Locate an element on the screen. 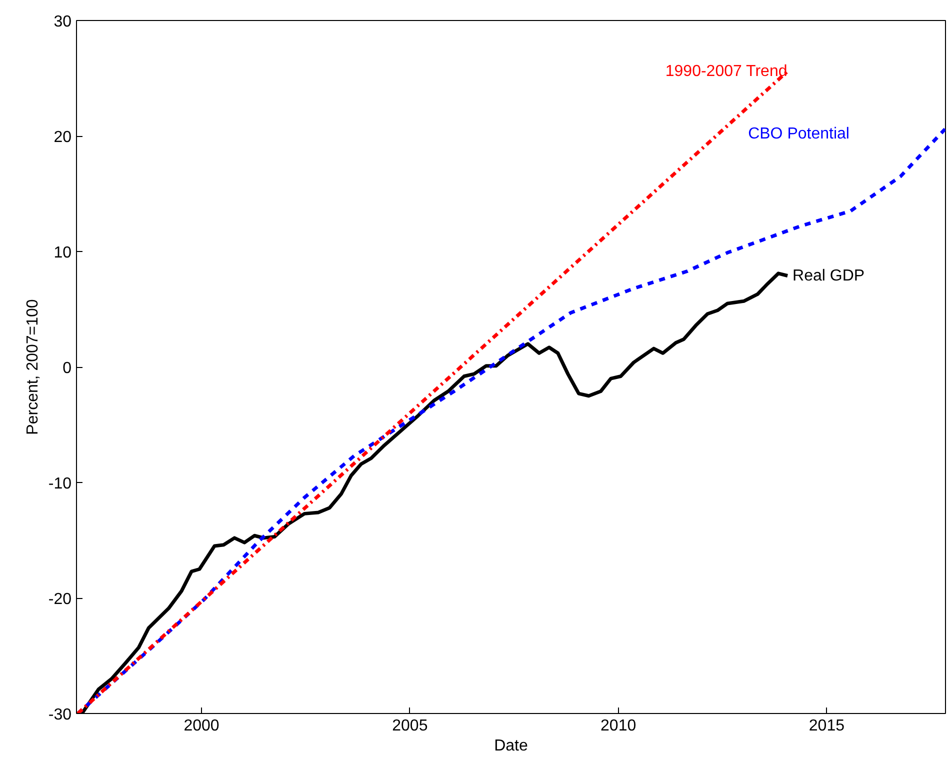 The image size is (948, 770). y-tick-label: -10 is located at coordinates (60, 484).